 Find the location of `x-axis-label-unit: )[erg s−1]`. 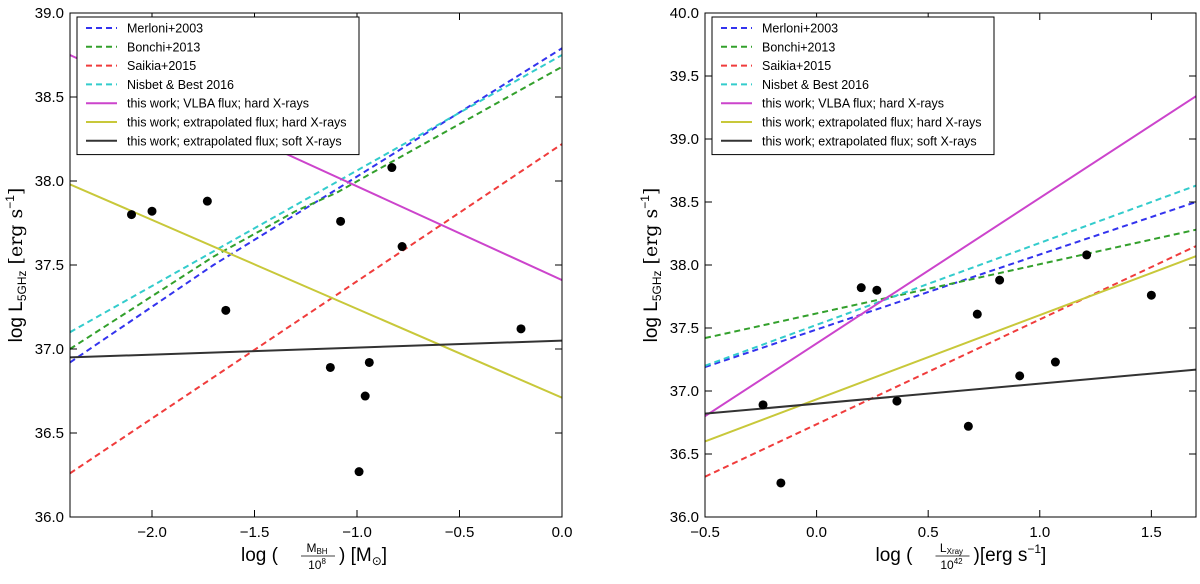

x-axis-label-unit: )[erg s−1] is located at coordinates (1010, 554).